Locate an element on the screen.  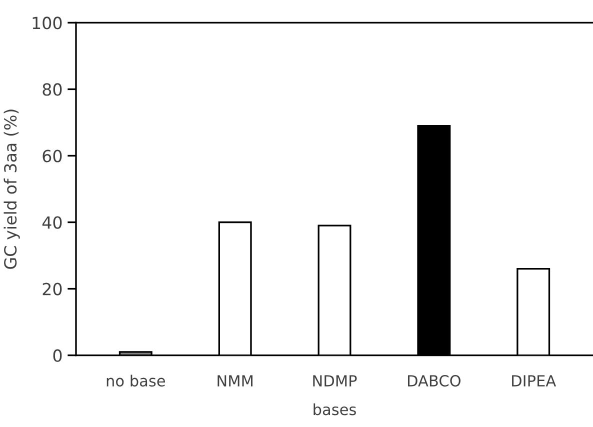
x-axis-title: bases is located at coordinates (335, 409).